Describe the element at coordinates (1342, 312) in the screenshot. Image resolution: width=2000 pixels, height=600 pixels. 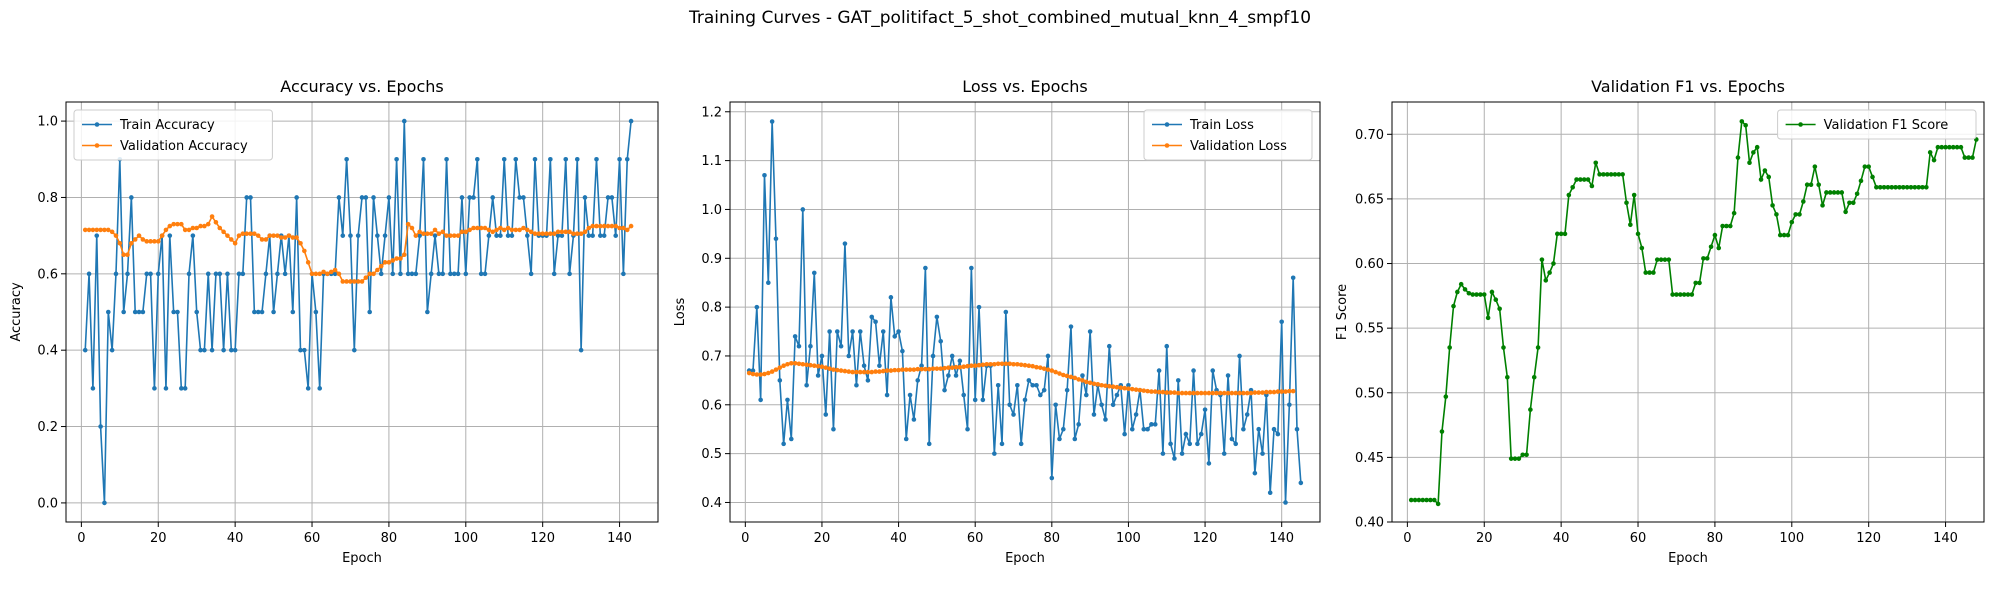
I see `y-axis-label: F1 Score` at that location.